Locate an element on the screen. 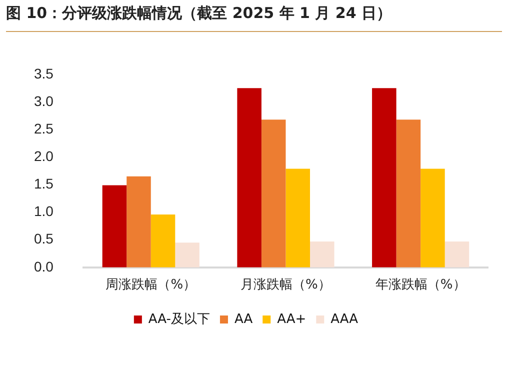 The image size is (508, 375). y-tick-label: 0.5 is located at coordinates (44, 238).